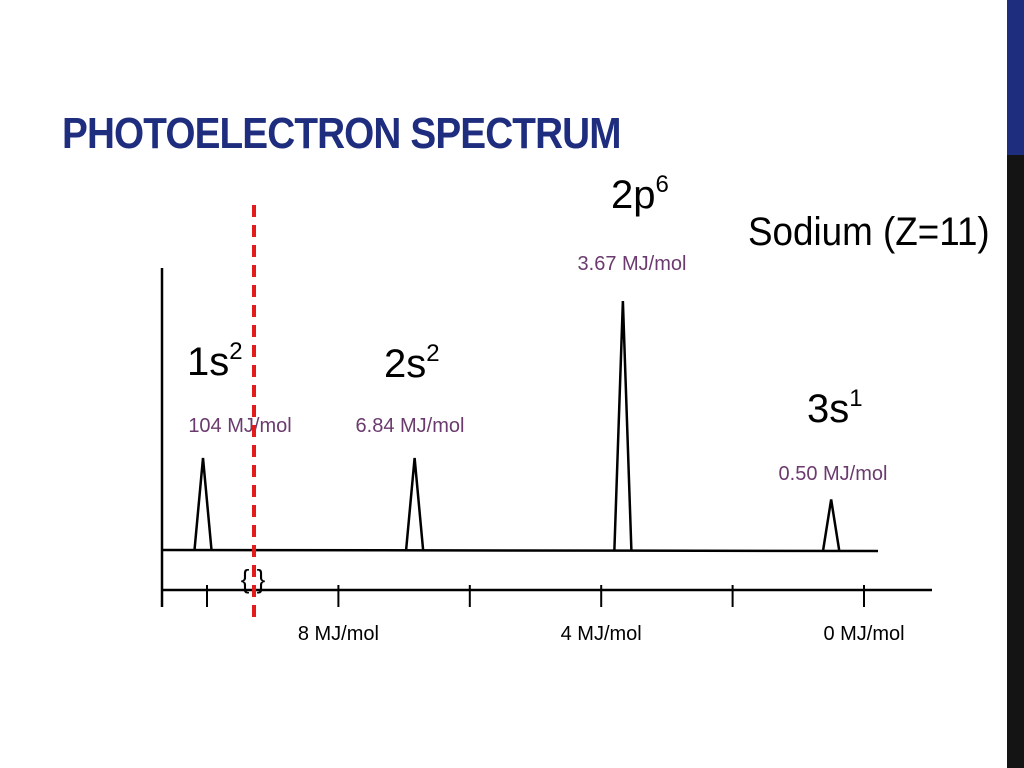  Describe the element at coordinates (835, 408) in the screenshot. I see `orbital-label-3s: 3s1` at that location.